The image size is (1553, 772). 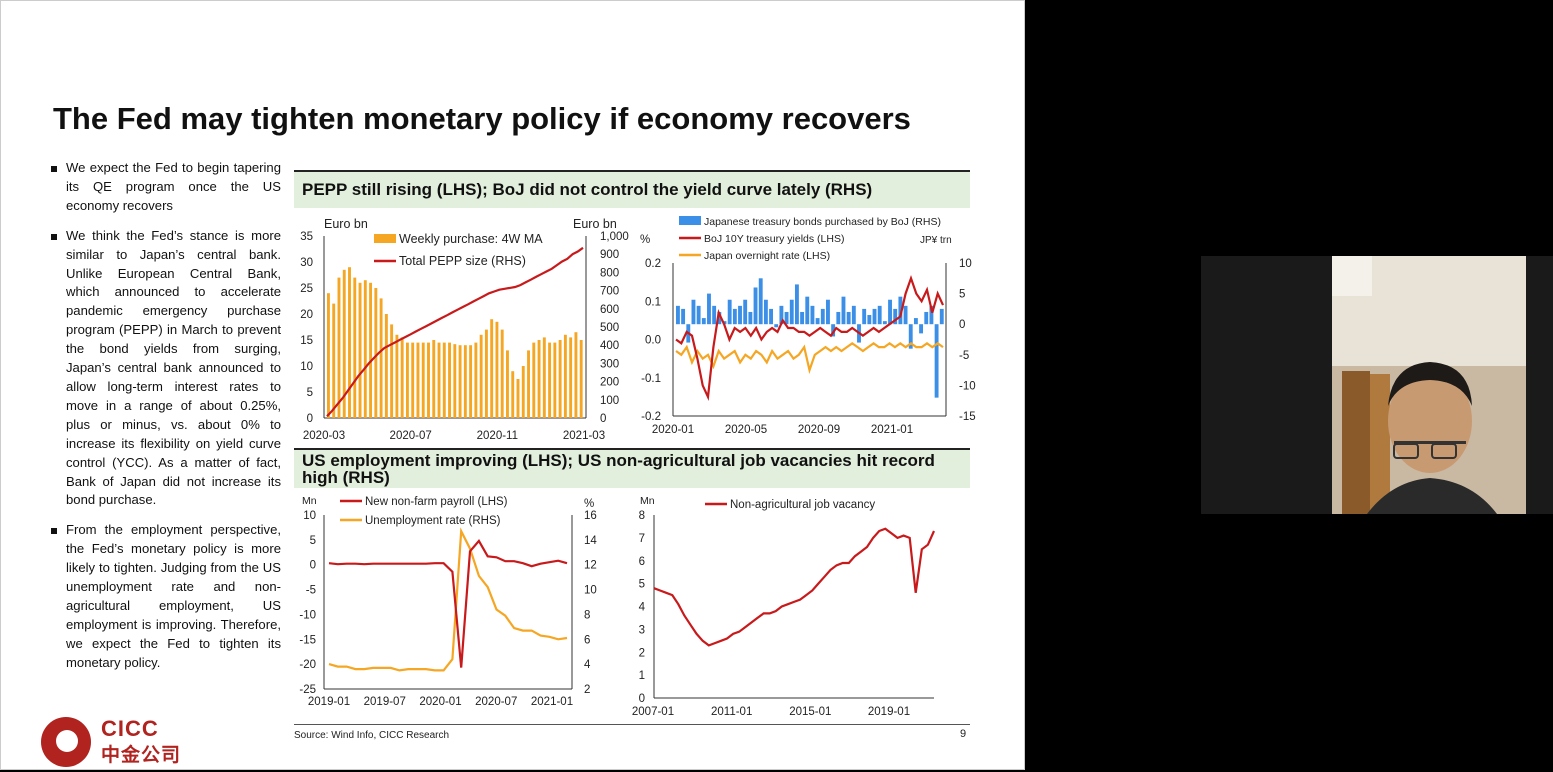 I want to click on y-tick-label: 4, so click(x=587, y=665).